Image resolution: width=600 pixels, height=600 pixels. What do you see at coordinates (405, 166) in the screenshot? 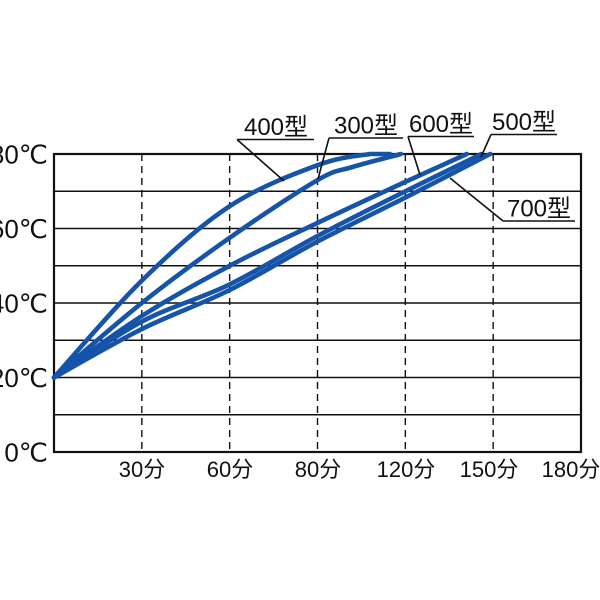
I see `series-callouts: 400型 300型 600型 500型 700型` at bounding box center [405, 166].